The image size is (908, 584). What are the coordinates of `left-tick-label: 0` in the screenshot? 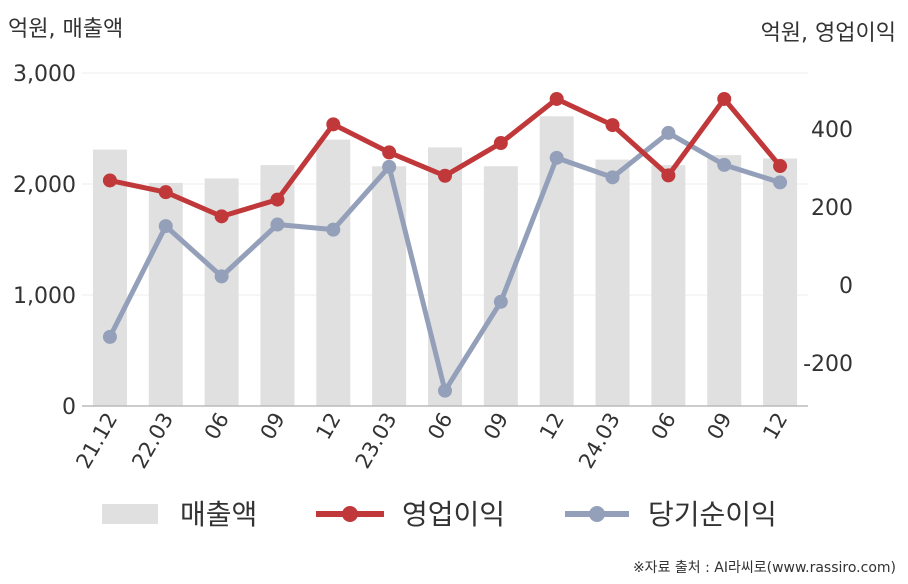 It's located at (69, 407).